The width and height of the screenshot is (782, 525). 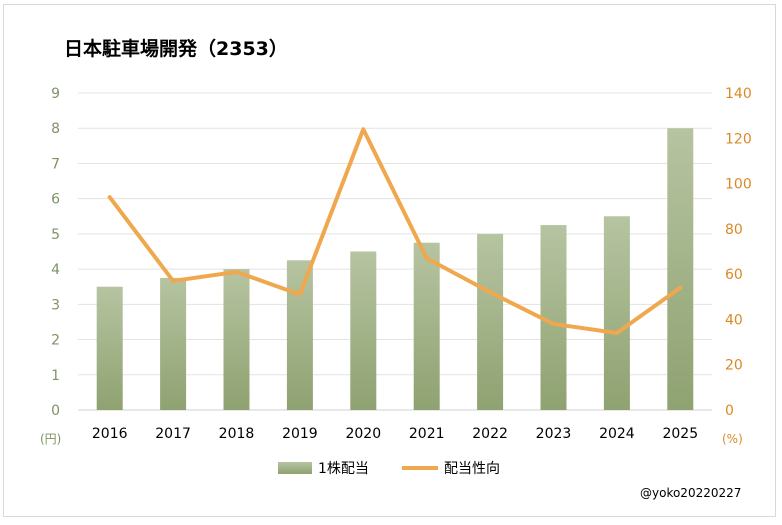 What do you see at coordinates (734, 275) in the screenshot?
I see `right-tick-label: 60` at bounding box center [734, 275].